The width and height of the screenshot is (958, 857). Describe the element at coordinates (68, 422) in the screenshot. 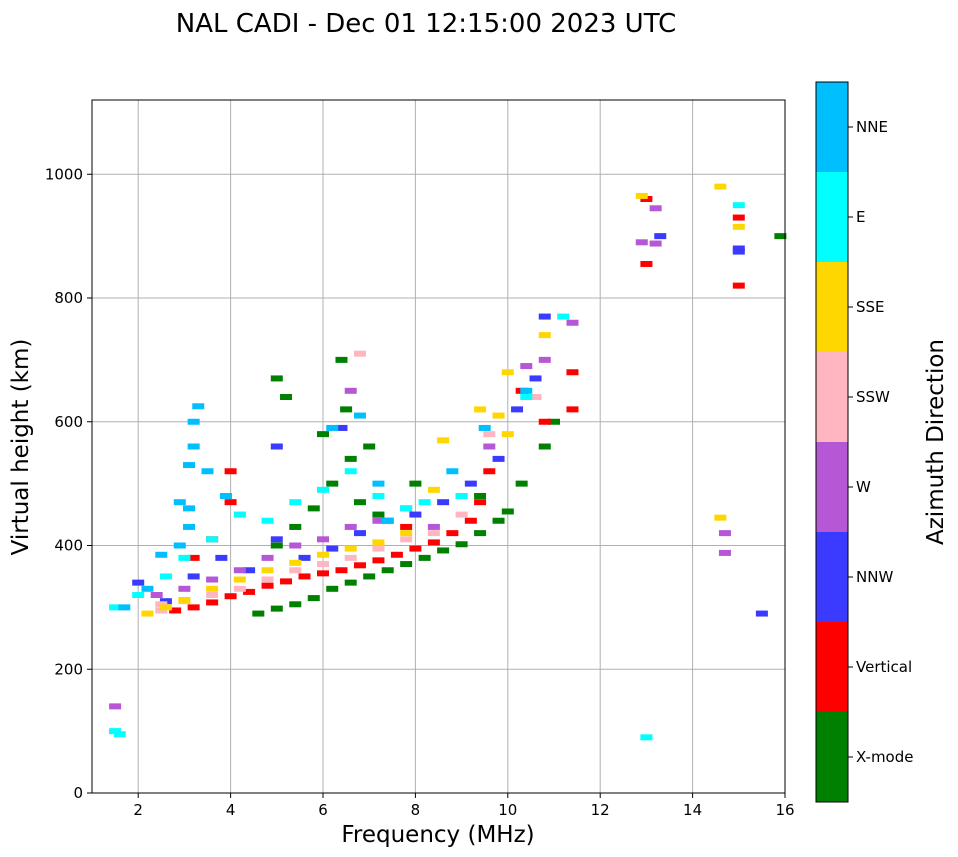

I see `y-tick-label: 600` at that location.